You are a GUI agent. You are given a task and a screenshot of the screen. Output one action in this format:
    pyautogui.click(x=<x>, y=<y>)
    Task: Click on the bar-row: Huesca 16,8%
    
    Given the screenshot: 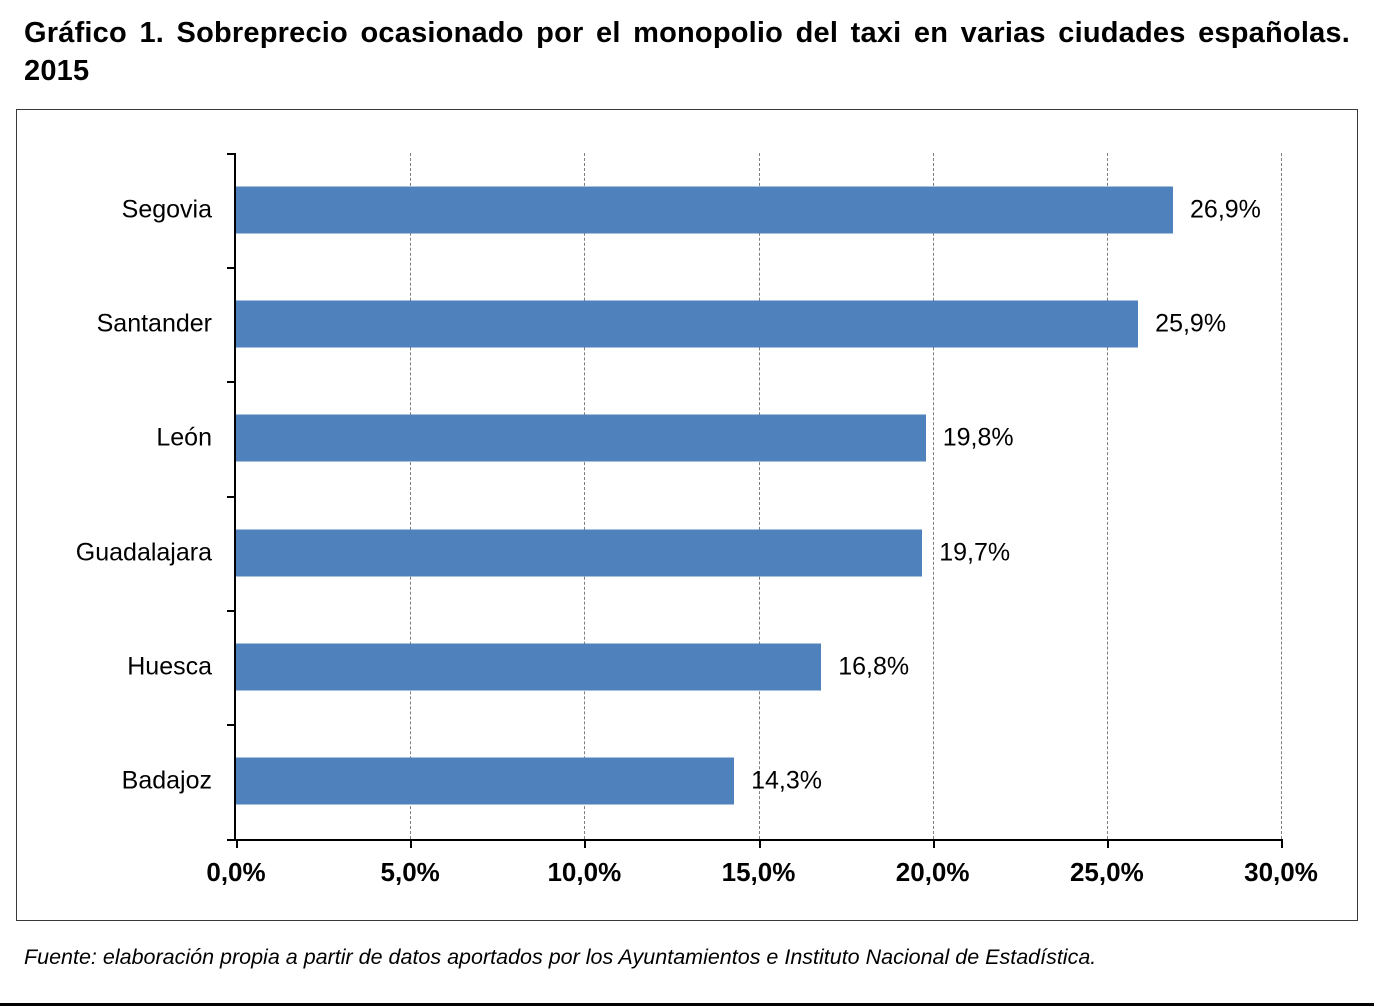 What is the action you would take?
    pyautogui.click(x=704, y=667)
    